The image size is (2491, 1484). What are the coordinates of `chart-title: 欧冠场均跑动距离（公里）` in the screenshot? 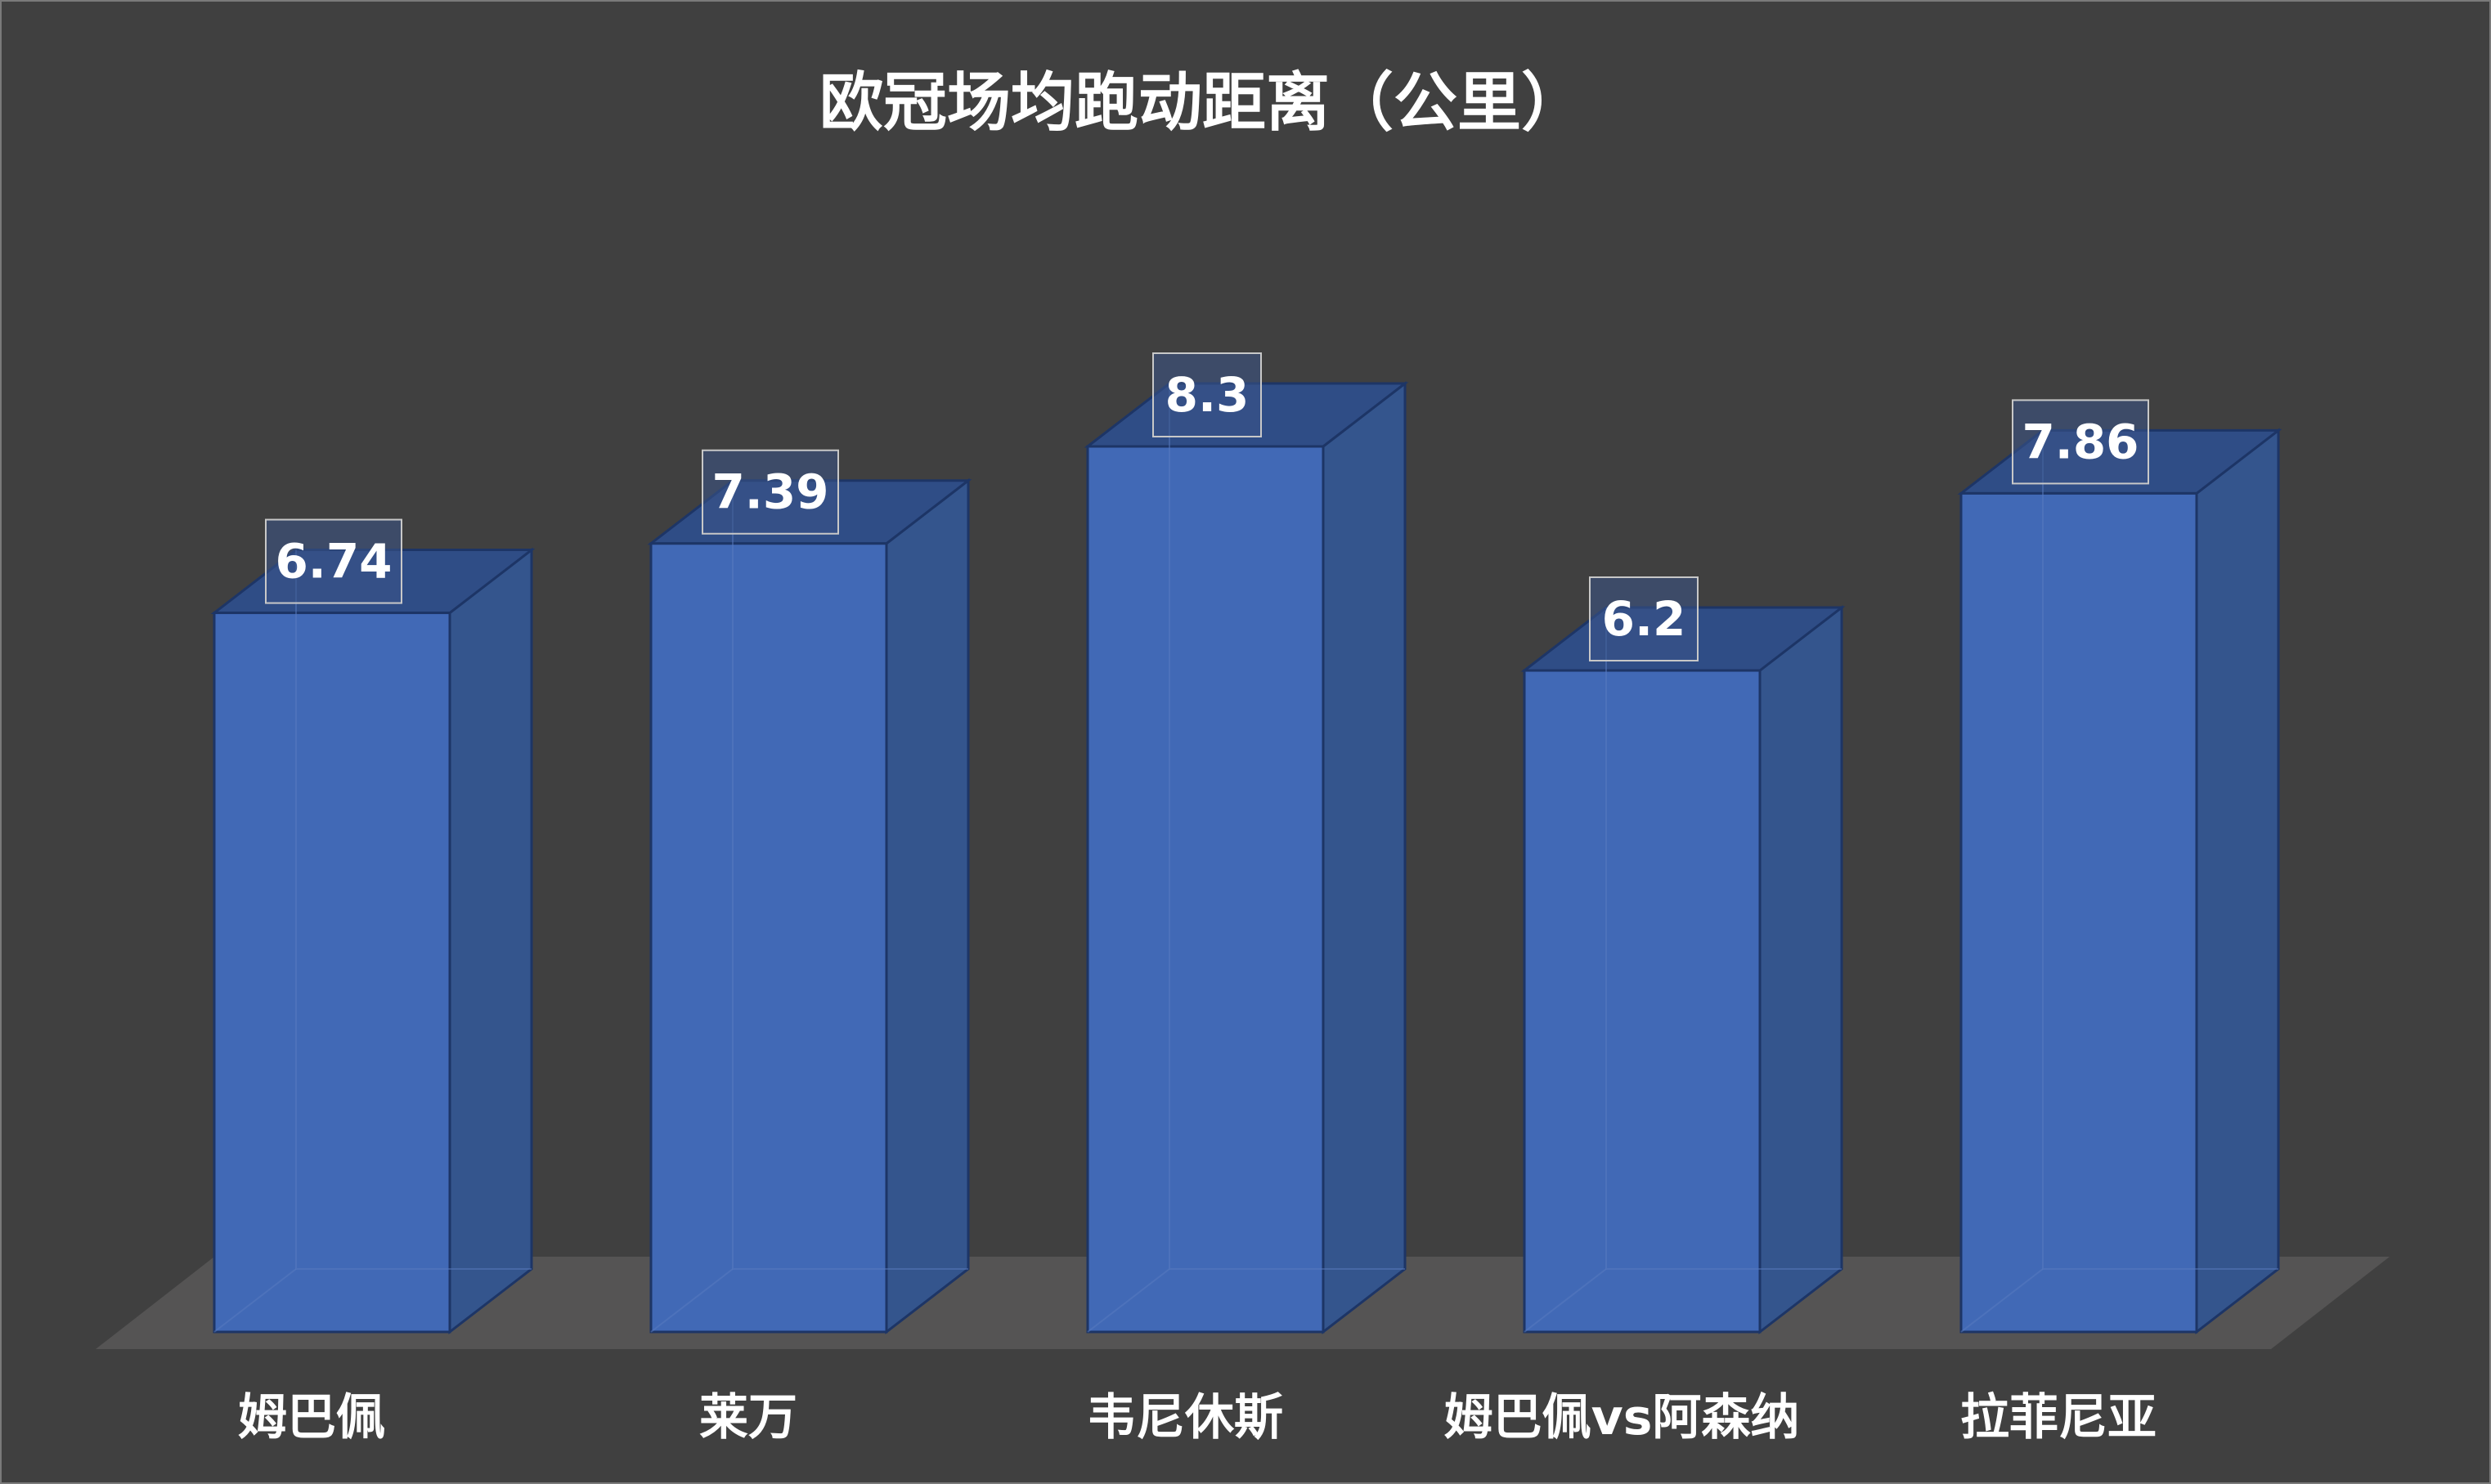 It's located at (1202, 103).